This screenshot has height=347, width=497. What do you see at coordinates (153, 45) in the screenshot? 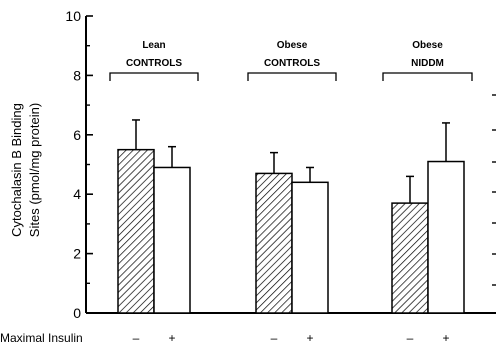
I see `group-label-line1: Lean` at bounding box center [153, 45].